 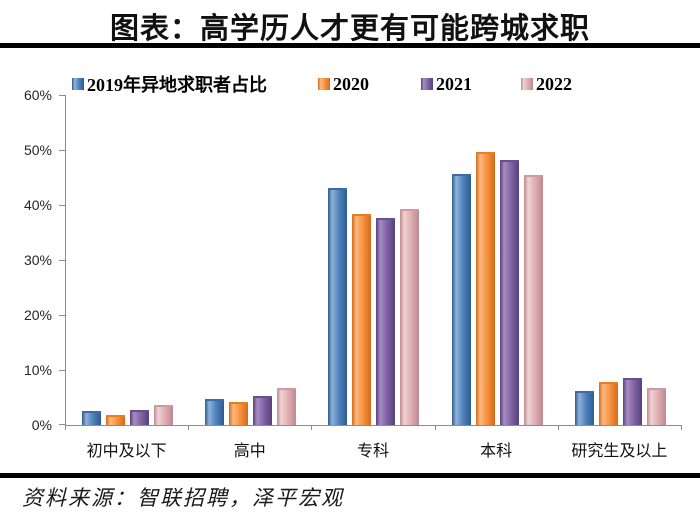 I want to click on bar-2022-高中, so click(x=287, y=406).